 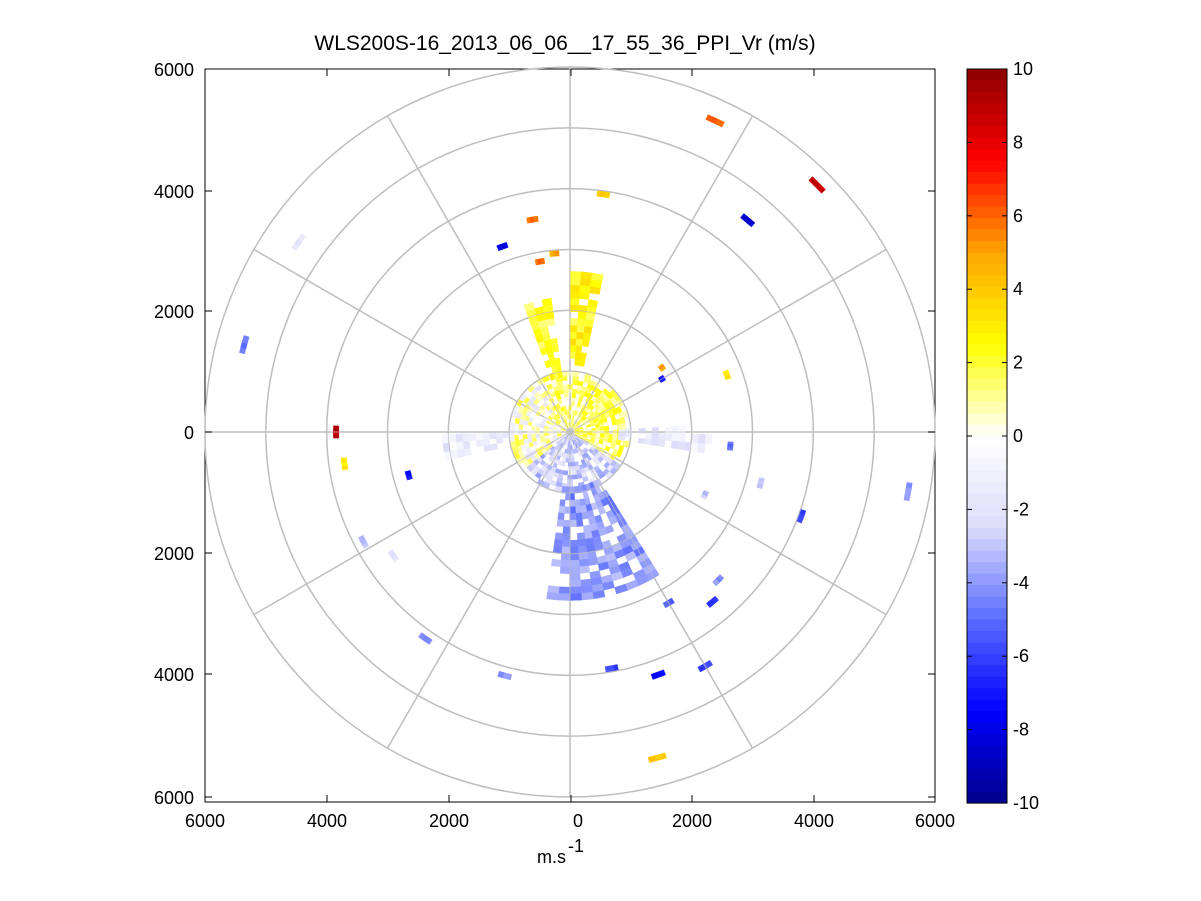 I want to click on x-tick-label: 2000, so click(x=692, y=821).